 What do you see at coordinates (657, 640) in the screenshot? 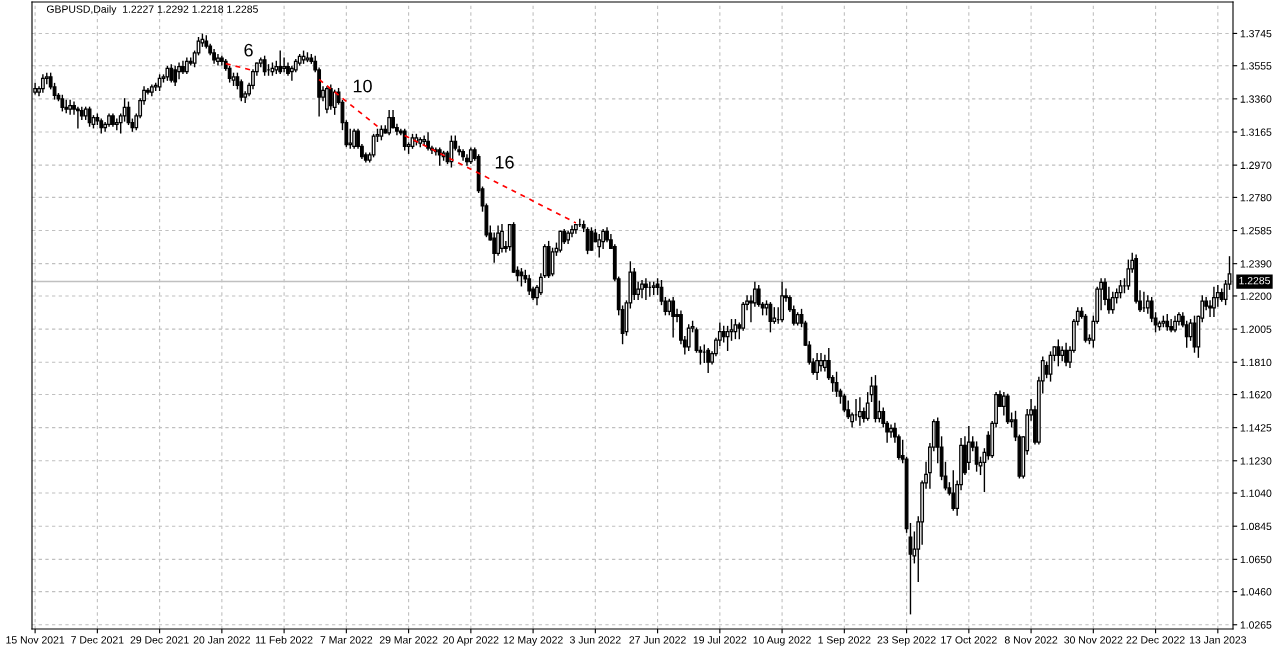
I see `x-tick-label: 27 Jun 2022` at bounding box center [657, 640].